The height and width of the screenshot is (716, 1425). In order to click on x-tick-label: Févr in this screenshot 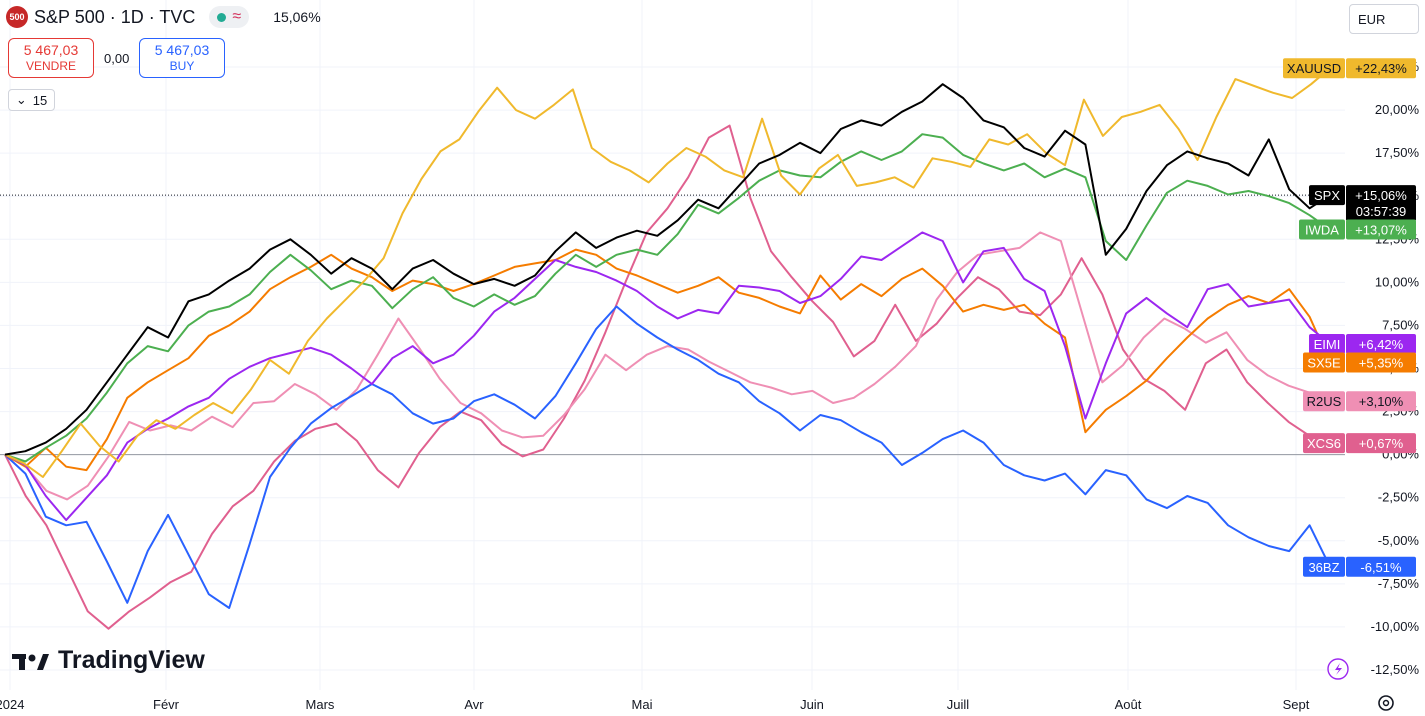, I will do `click(166, 704)`.